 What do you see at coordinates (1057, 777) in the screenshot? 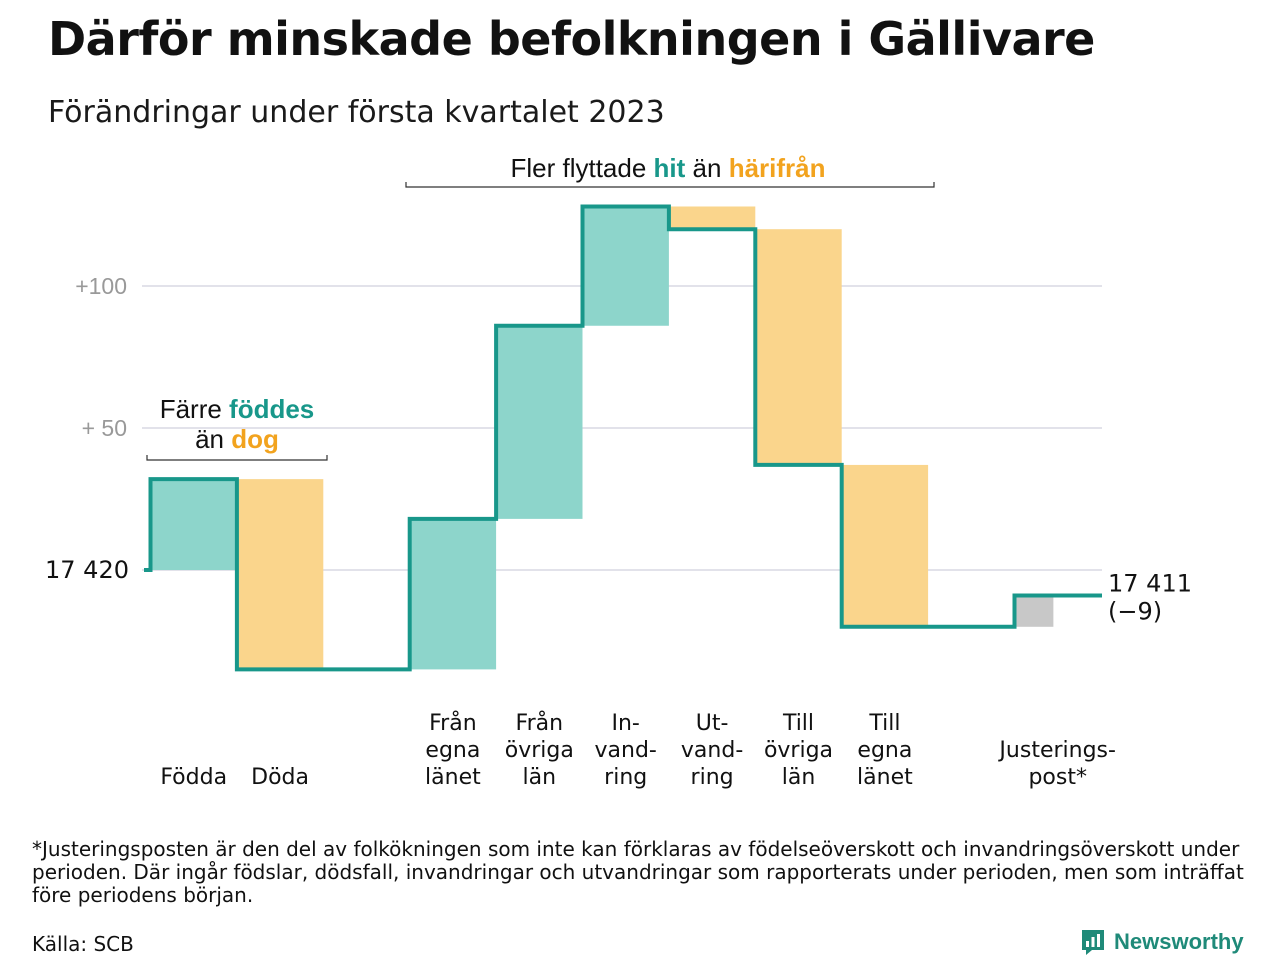
I see `category-label: post*` at bounding box center [1057, 777].